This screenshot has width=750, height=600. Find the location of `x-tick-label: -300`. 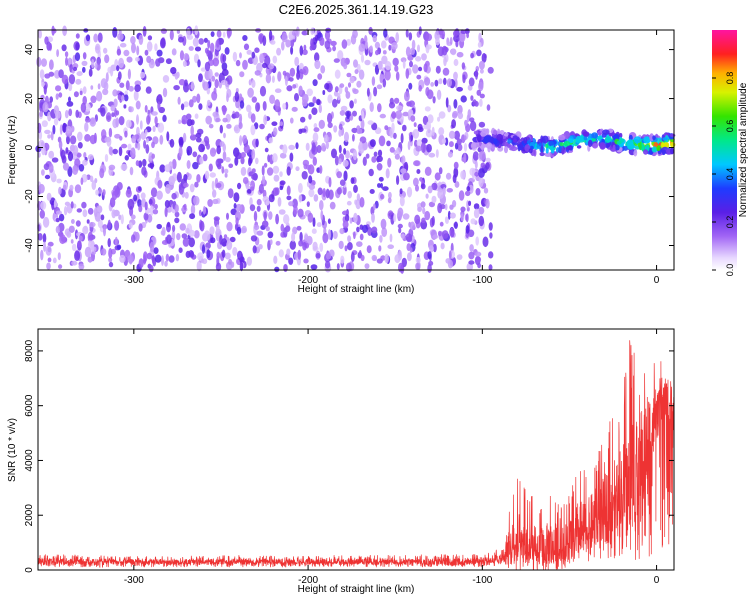

x-tick-label: -300 is located at coordinates (134, 280).